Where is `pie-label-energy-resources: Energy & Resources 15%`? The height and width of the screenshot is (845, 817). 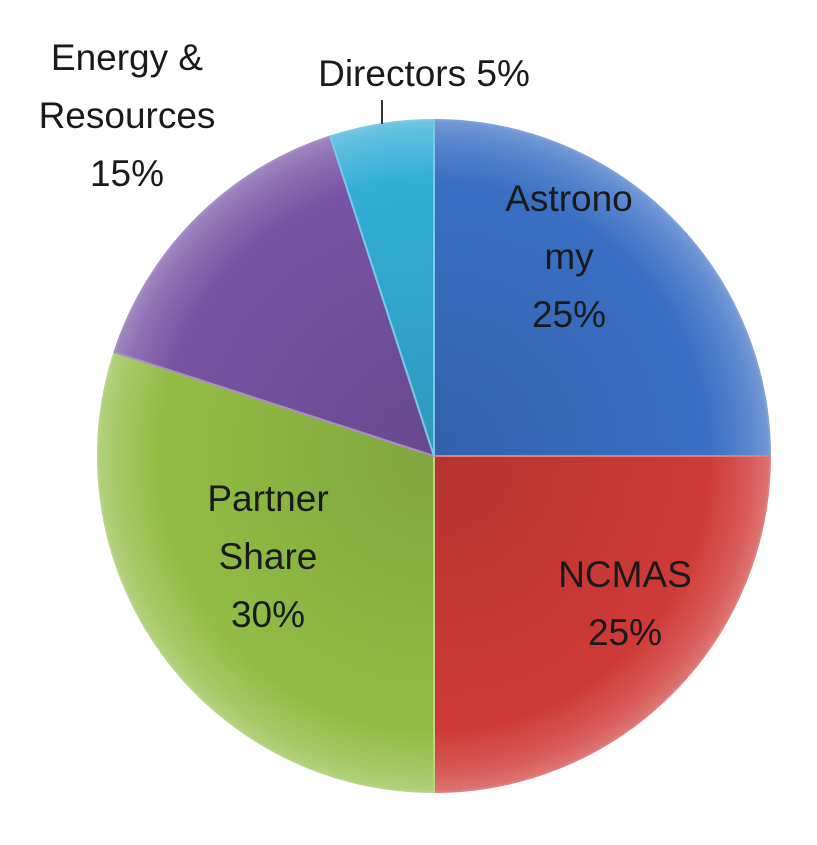 pie-label-energy-resources: Energy & Resources 15% is located at coordinates (127, 115).